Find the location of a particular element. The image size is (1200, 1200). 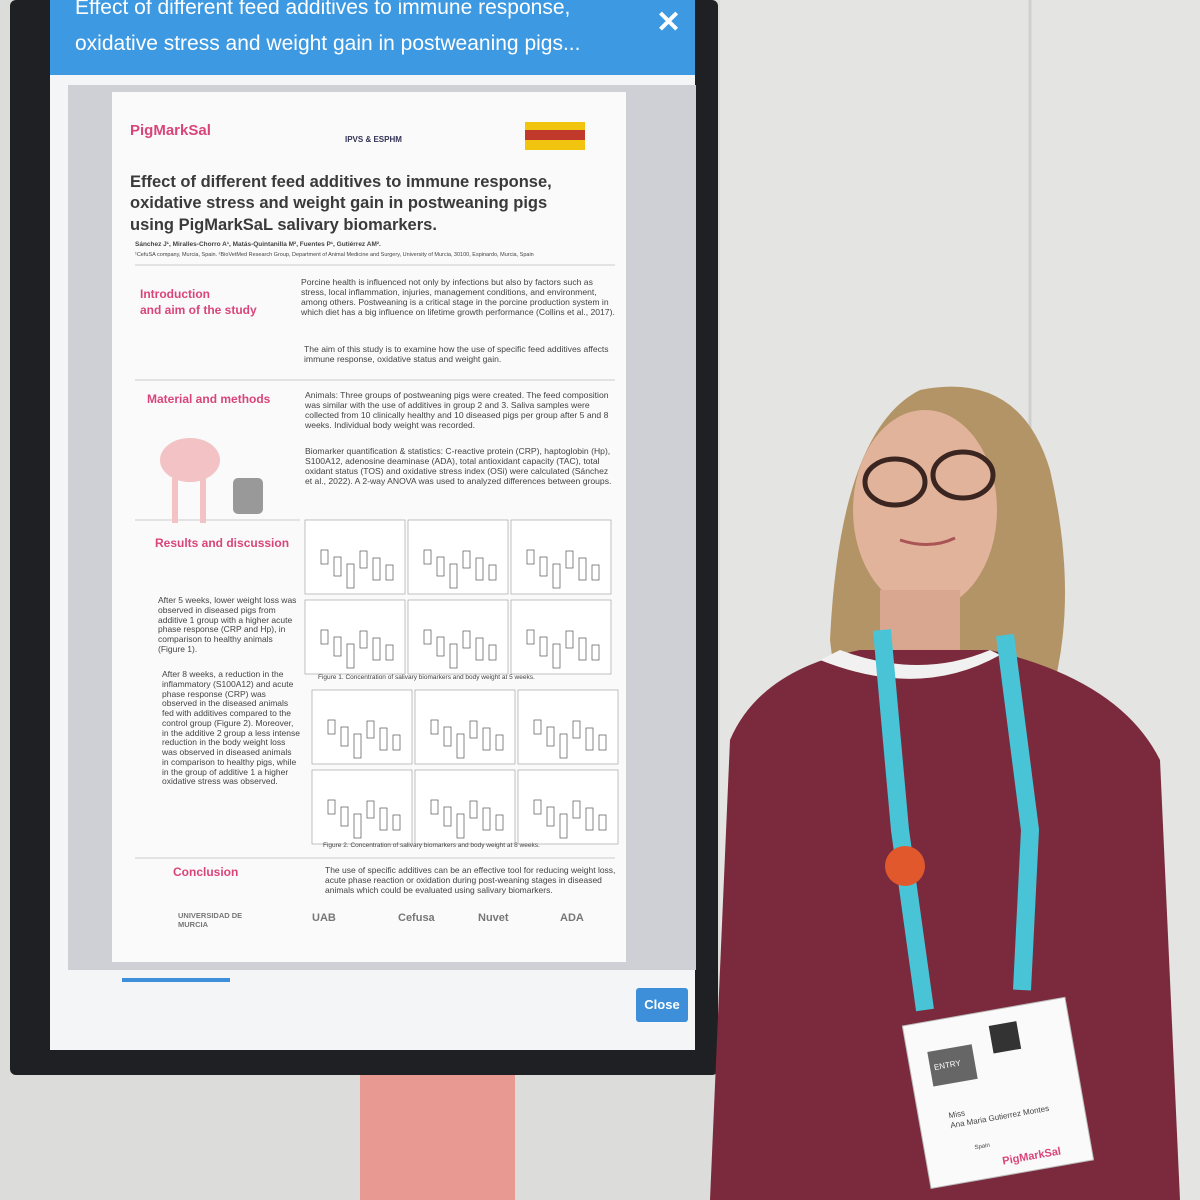

badge-card is located at coordinates (998, 1093).